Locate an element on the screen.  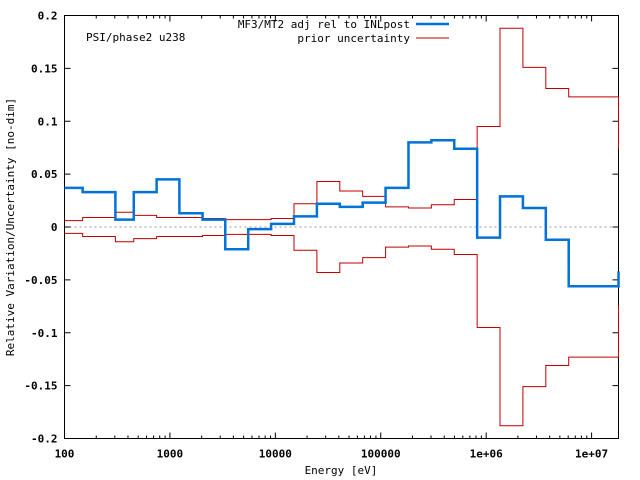
x-tick-label: 1e+06 is located at coordinates (486, 454).